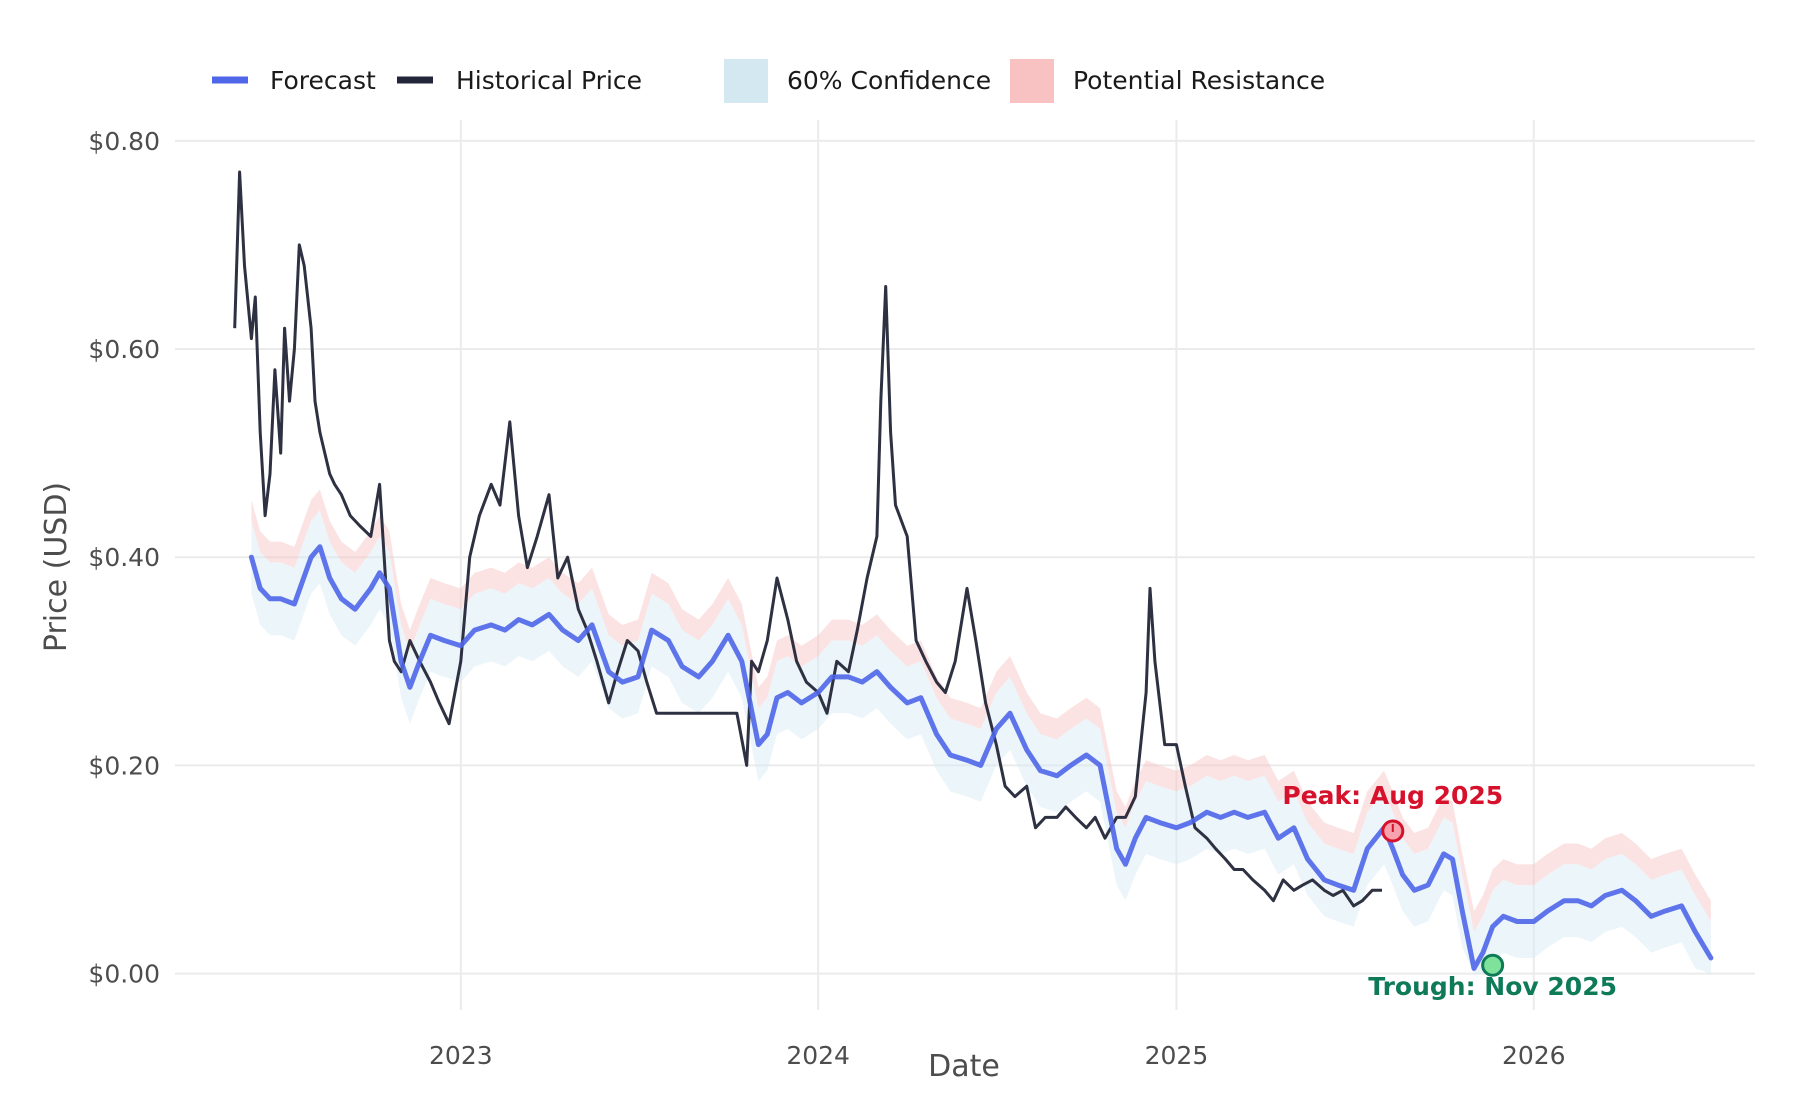  Describe the element at coordinates (124, 349) in the screenshot. I see `y-tick-label-3: $0.60` at that location.